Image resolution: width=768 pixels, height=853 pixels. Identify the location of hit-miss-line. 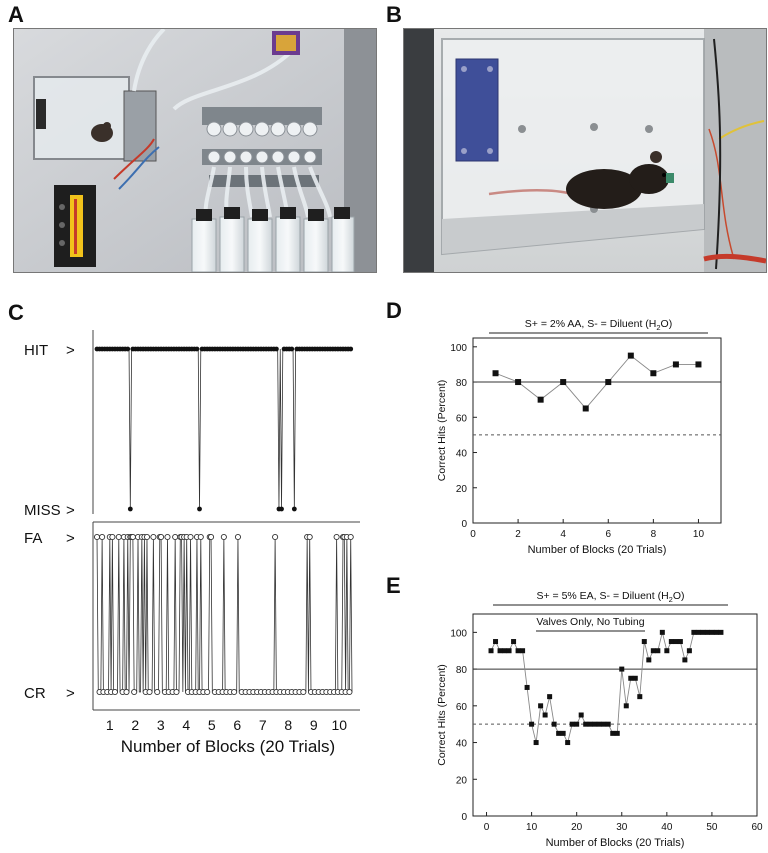
(224, 429).